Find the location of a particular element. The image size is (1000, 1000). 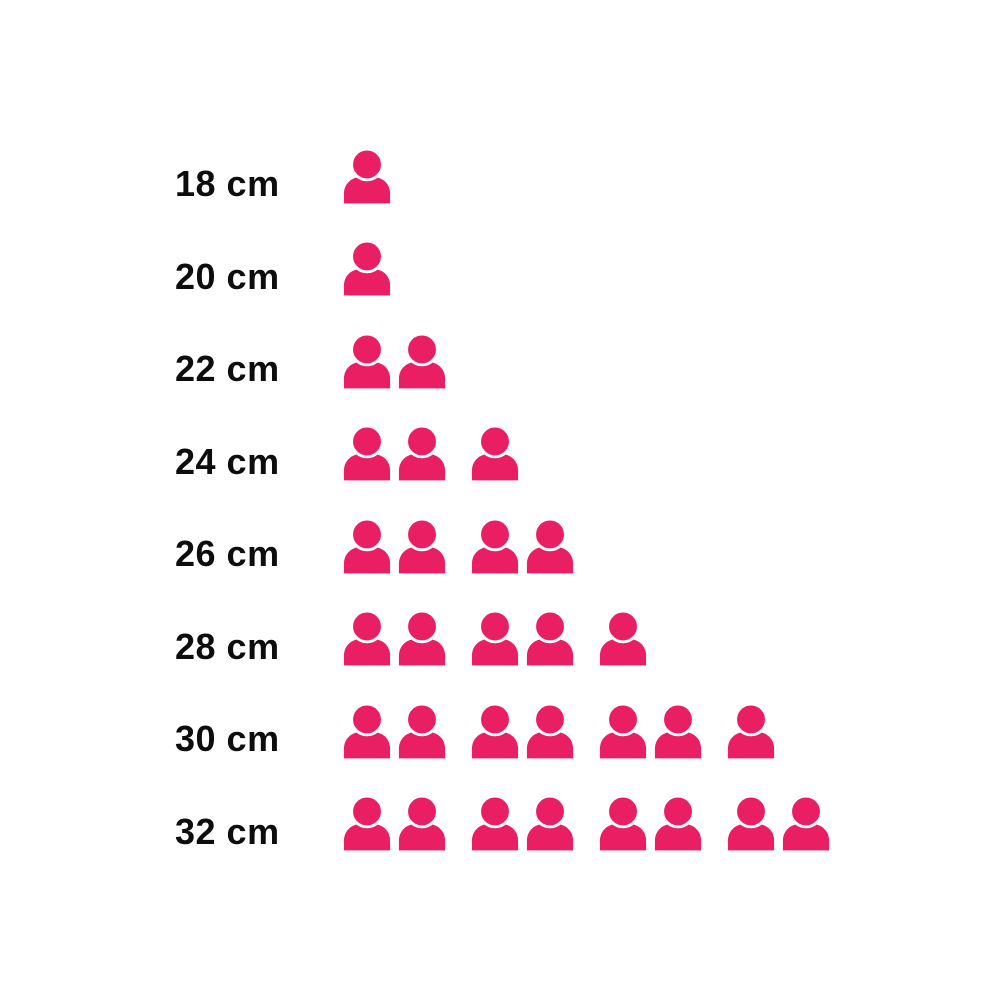

category-label: 26 cm is located at coordinates (227, 554).